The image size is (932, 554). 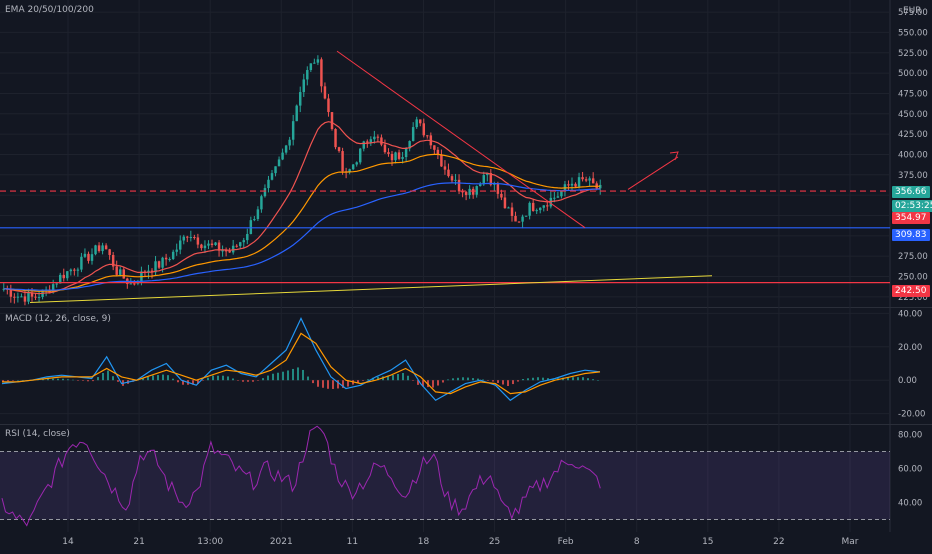 I want to click on price-pane-title: EMA 20/50/100/200, so click(x=49, y=10).